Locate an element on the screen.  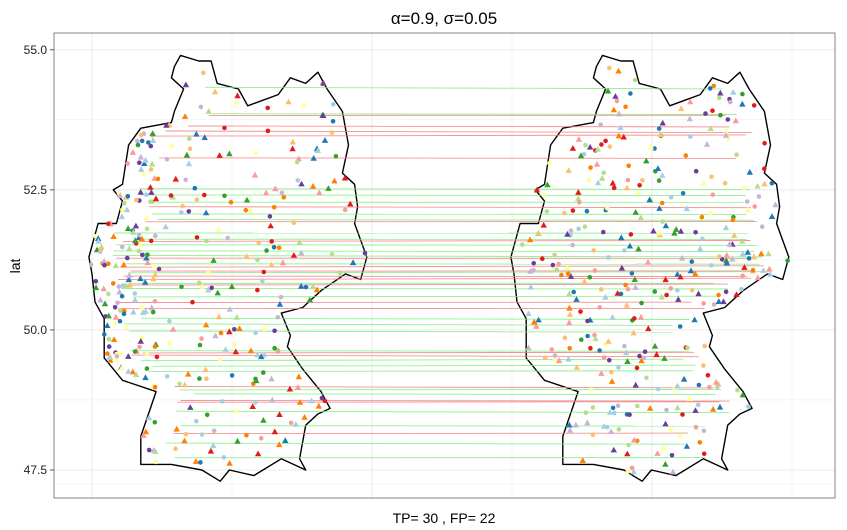
y-tick-label: 52.5 is located at coordinates (36, 190).